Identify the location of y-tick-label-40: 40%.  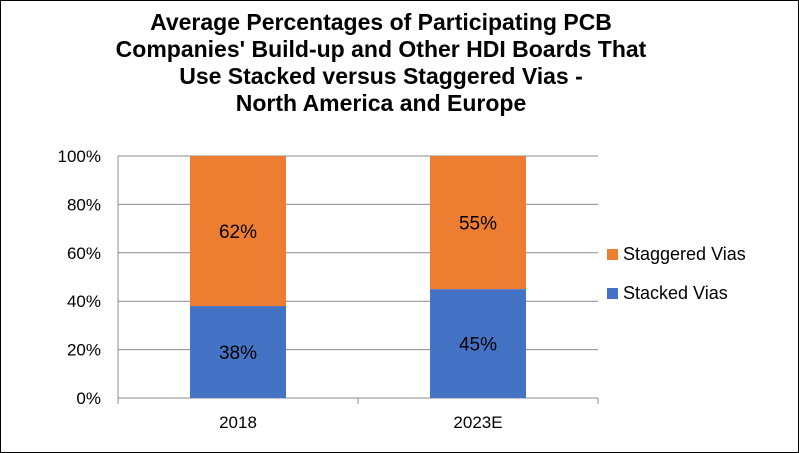
(84, 301).